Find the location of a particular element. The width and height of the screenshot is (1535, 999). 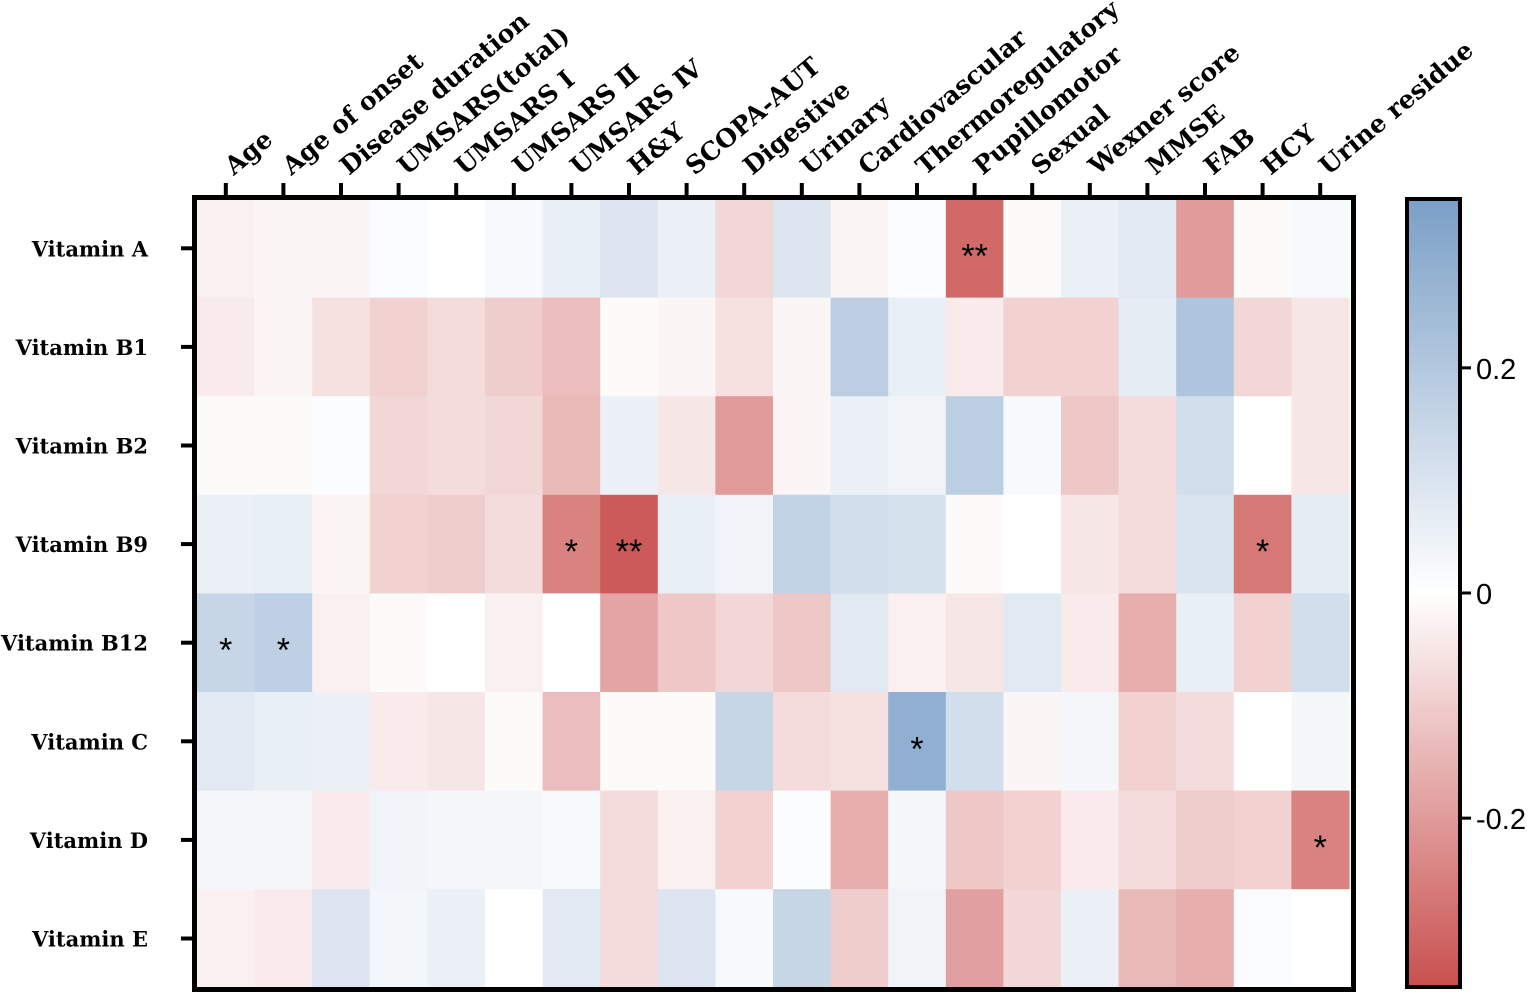

heatmap-cell-vitamin-b9-sexual is located at coordinates (1032, 544).